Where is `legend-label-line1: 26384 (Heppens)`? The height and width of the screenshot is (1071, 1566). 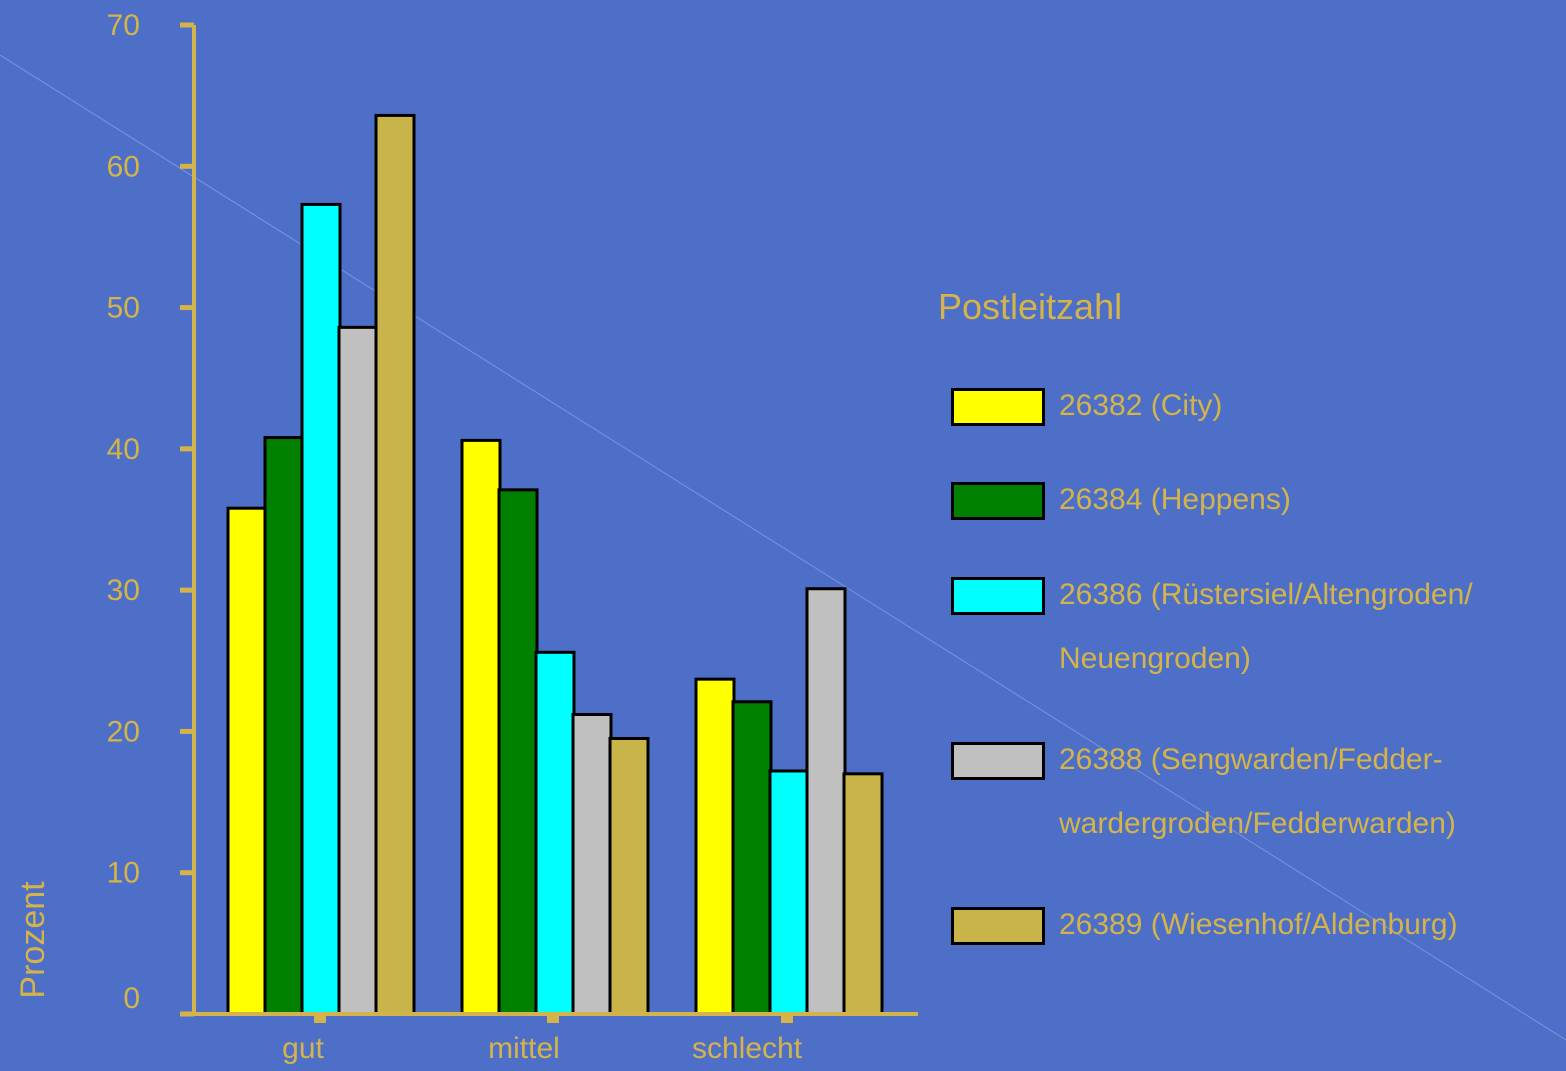
legend-label-line1: 26384 (Heppens) is located at coordinates (1175, 499).